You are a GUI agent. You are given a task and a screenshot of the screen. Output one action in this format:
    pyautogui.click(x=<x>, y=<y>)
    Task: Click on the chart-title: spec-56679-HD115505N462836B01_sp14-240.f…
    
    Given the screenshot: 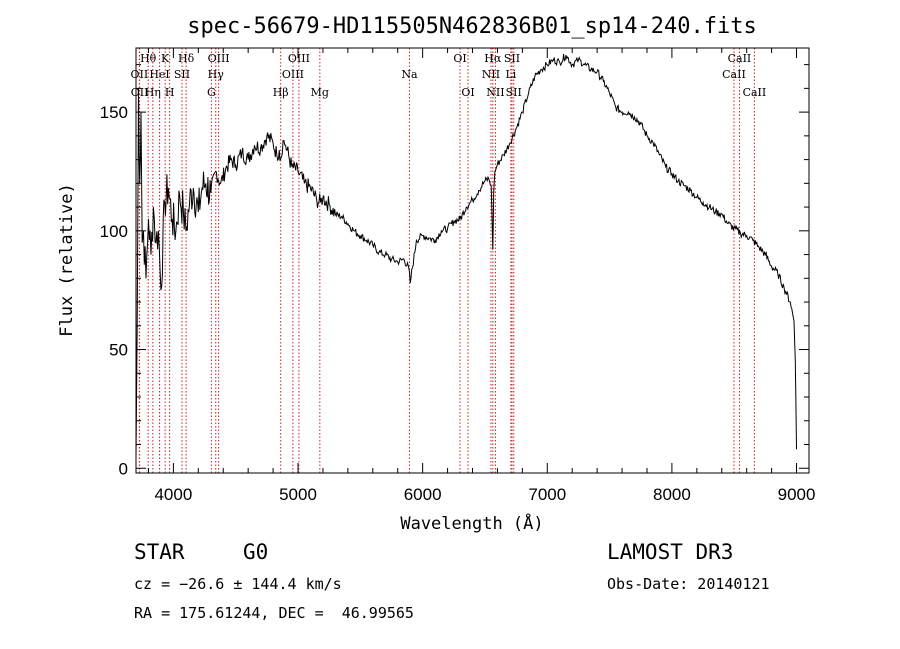 What is the action you would take?
    pyautogui.click(x=472, y=26)
    